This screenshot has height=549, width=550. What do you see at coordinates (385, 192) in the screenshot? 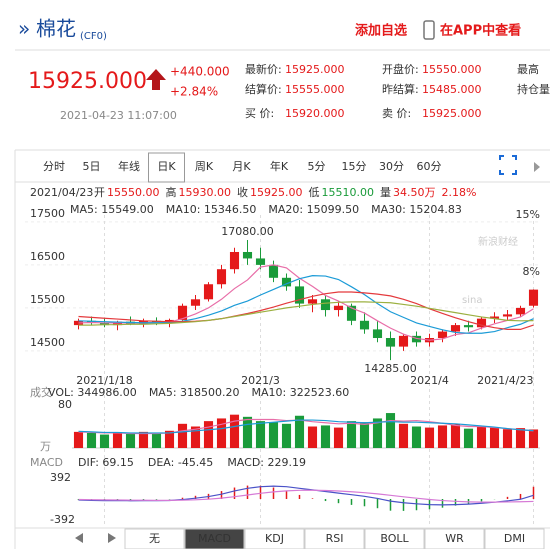
I see `info-label: 量` at bounding box center [385, 192].